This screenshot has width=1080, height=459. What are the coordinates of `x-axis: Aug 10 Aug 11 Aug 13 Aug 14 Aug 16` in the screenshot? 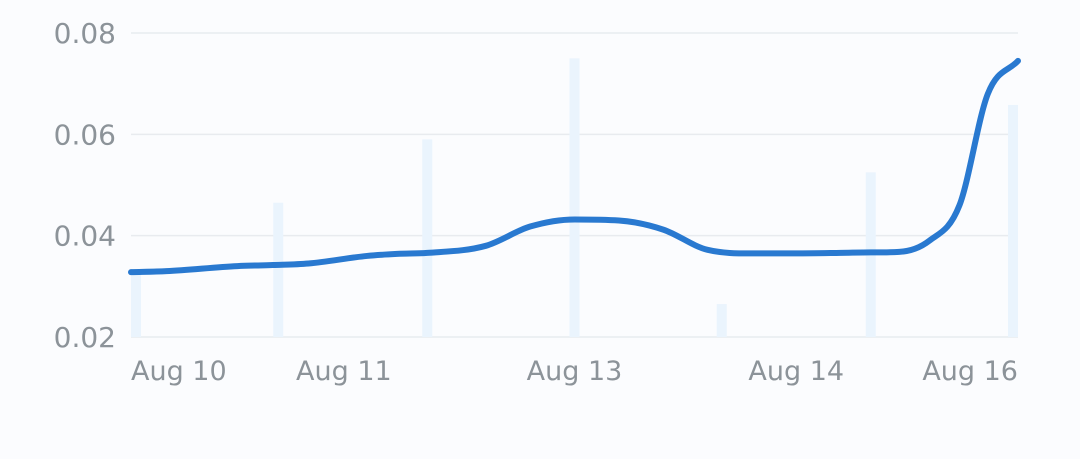 It's located at (574, 371).